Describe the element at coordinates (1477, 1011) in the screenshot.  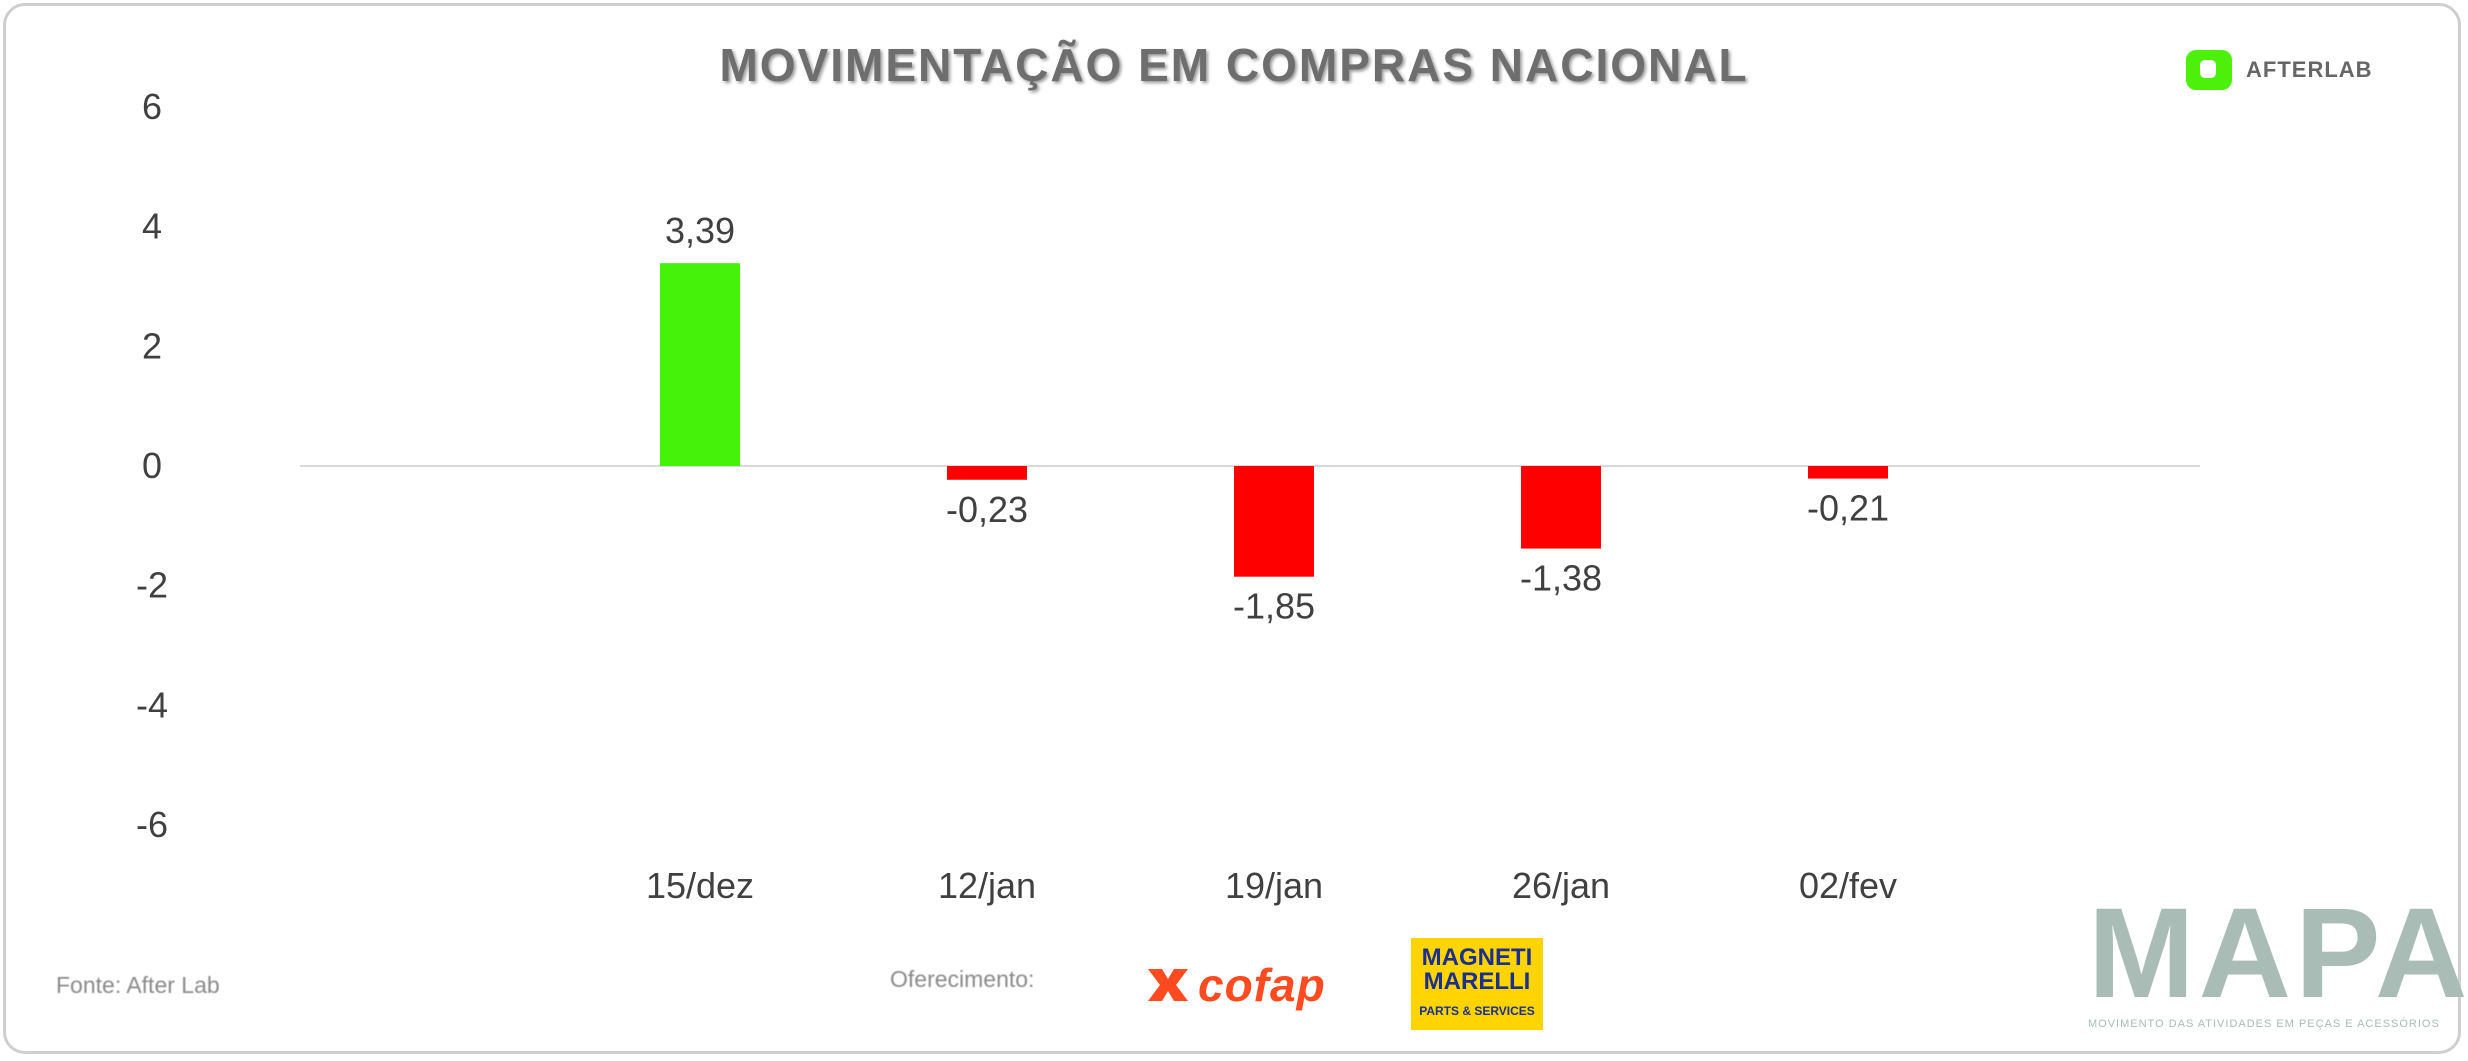
I see `magneti-marelli-line3: PARTS & SERVICES` at that location.